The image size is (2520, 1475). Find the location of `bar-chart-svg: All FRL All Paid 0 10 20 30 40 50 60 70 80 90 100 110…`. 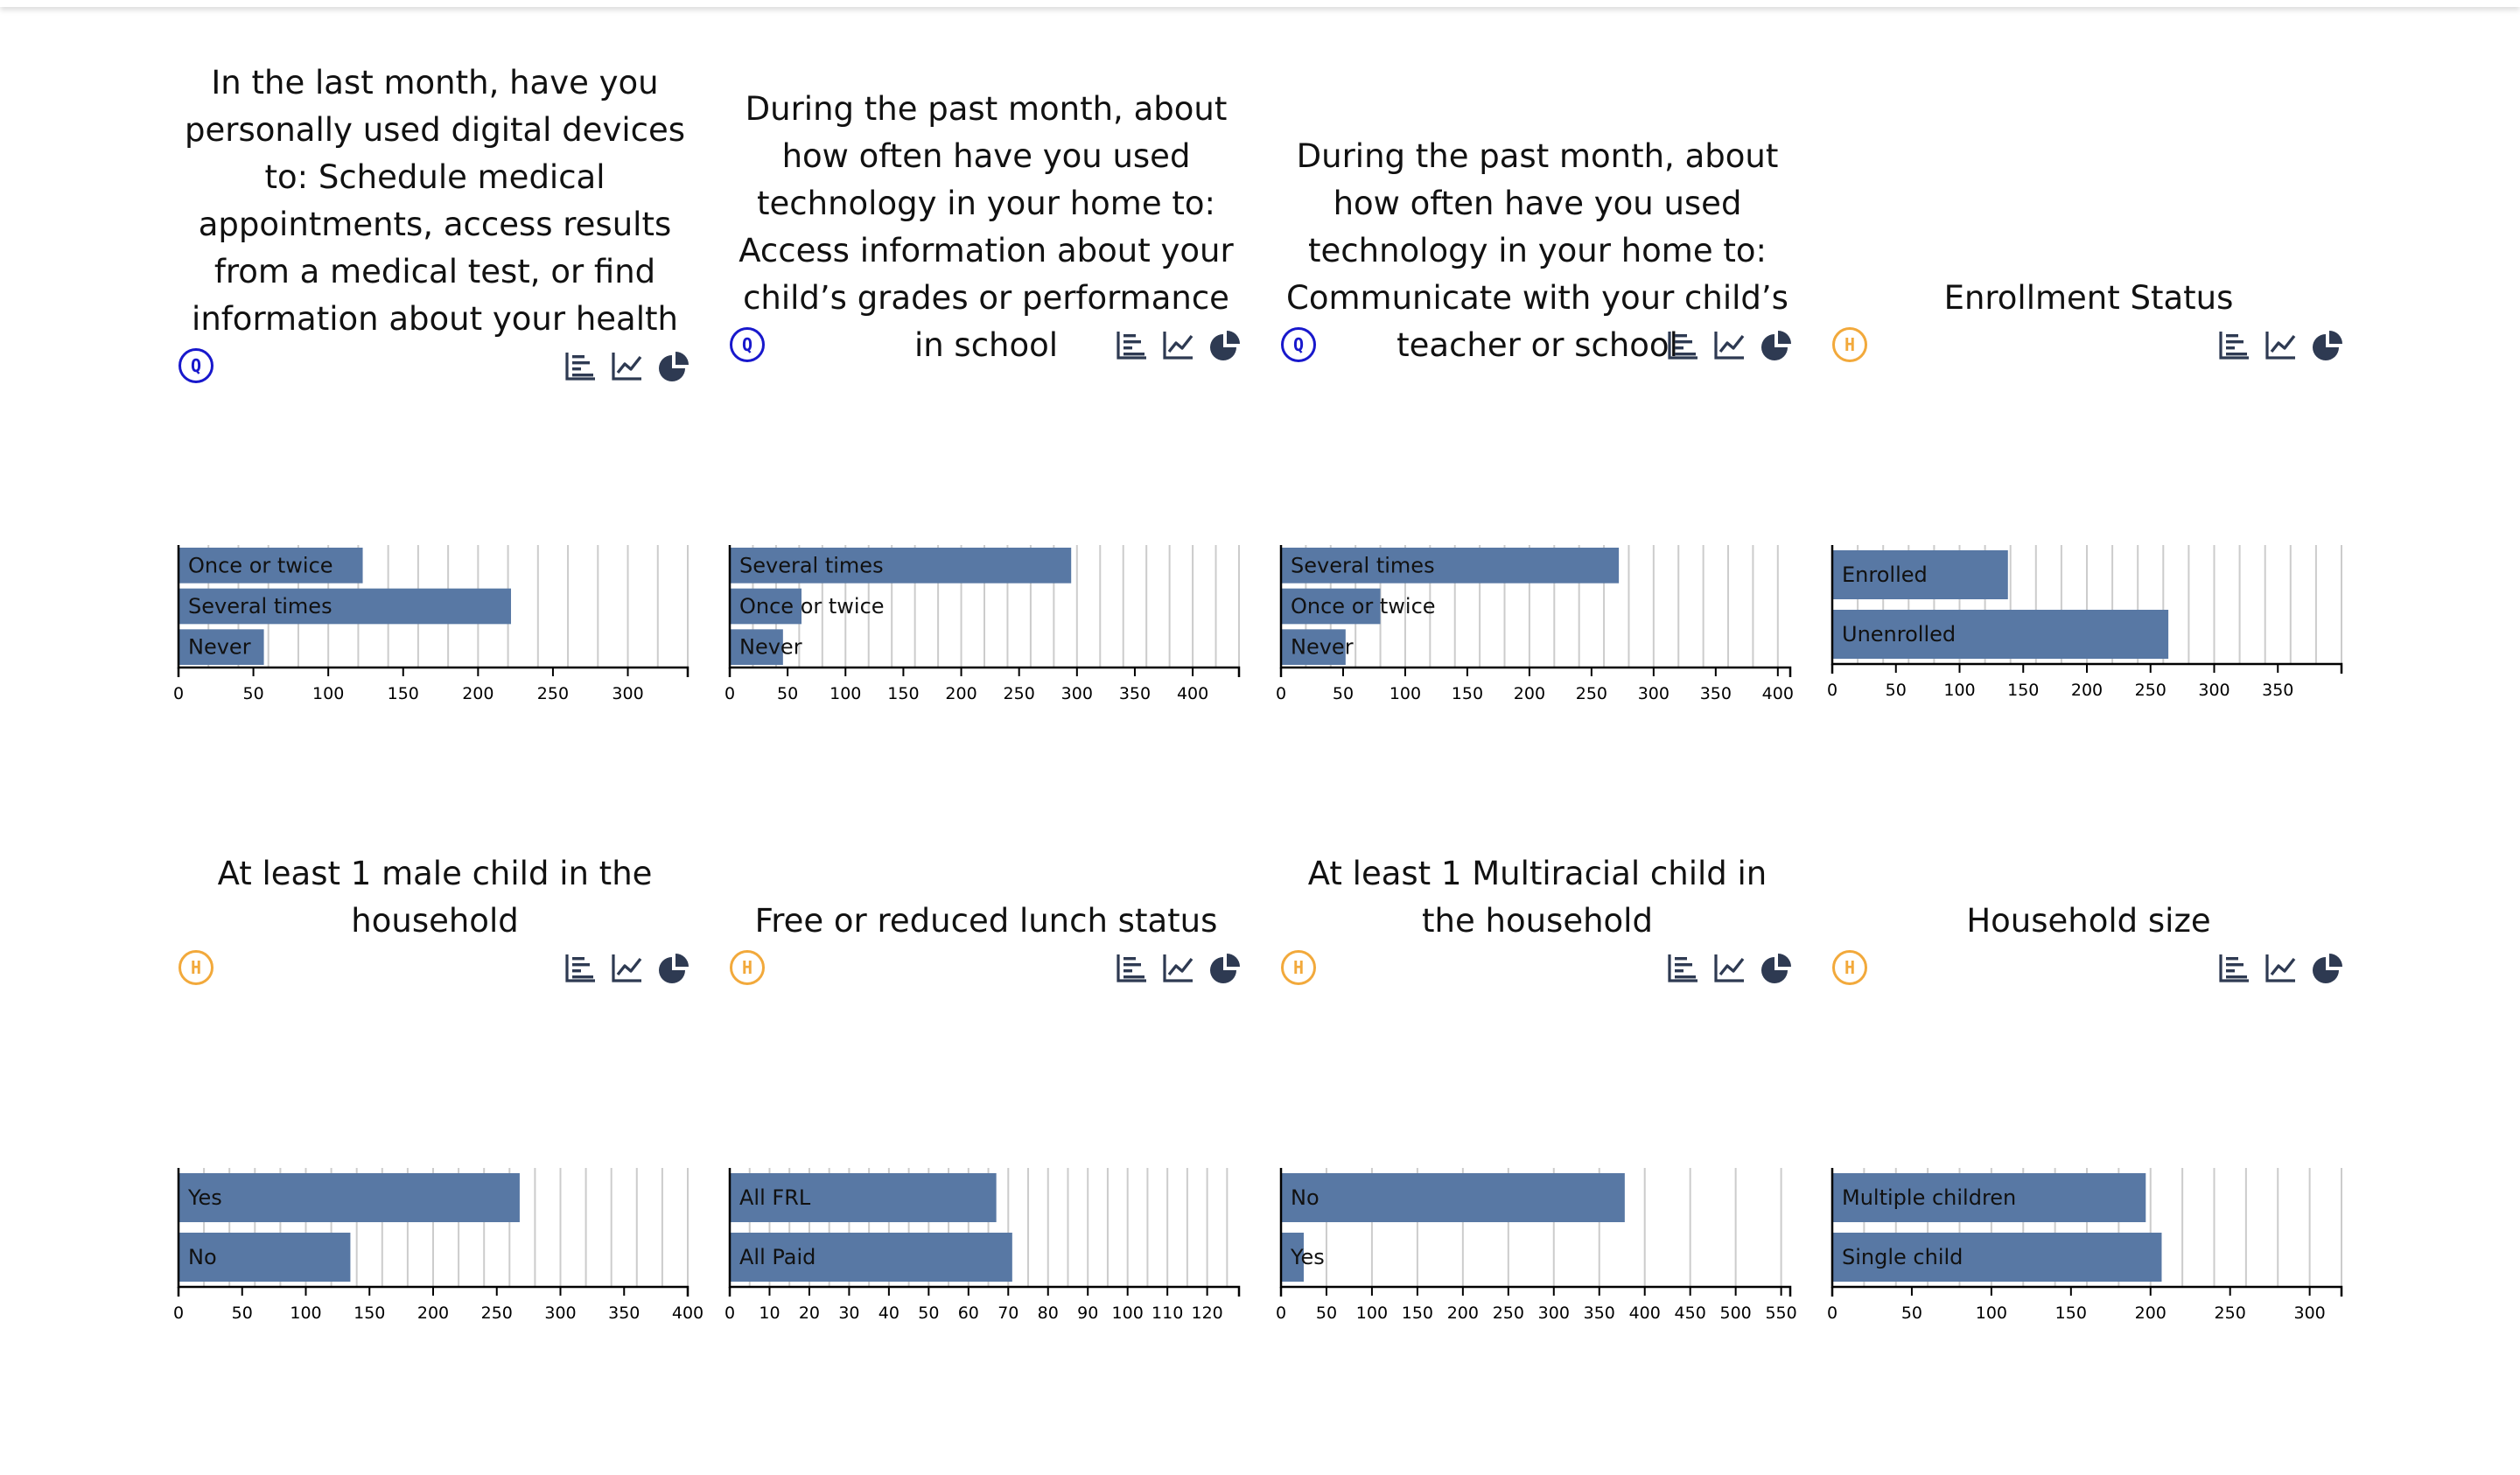

bar-chart-svg: All FRL All Paid 0 10 20 30 40 50 60 70 80 90 100 110… is located at coordinates (982, 1245).